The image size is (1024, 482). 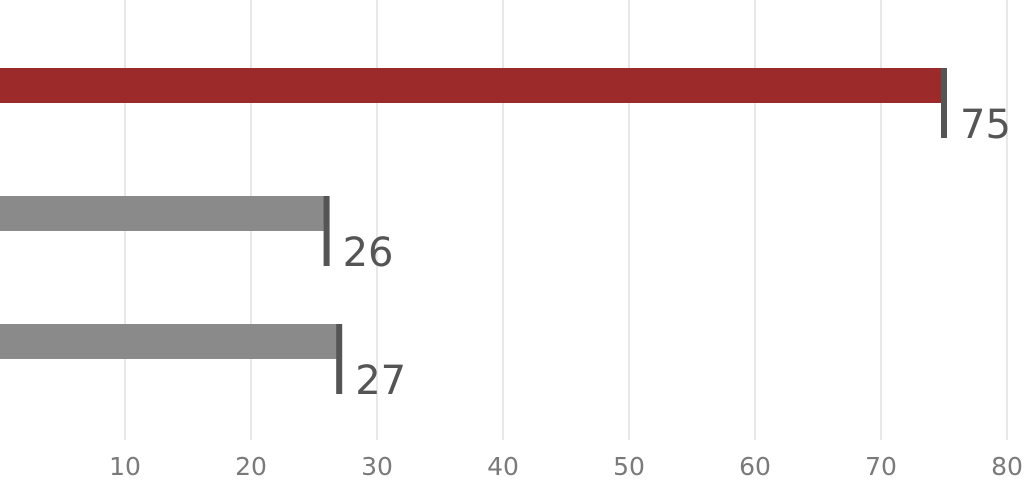 I want to click on value-label: 75, so click(x=985, y=125).